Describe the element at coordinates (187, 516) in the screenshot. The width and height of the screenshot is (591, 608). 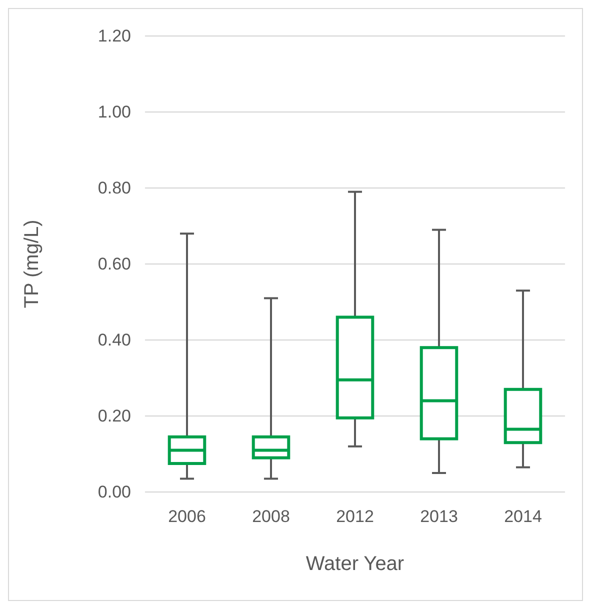
I see `x-tick-label: 2006` at that location.